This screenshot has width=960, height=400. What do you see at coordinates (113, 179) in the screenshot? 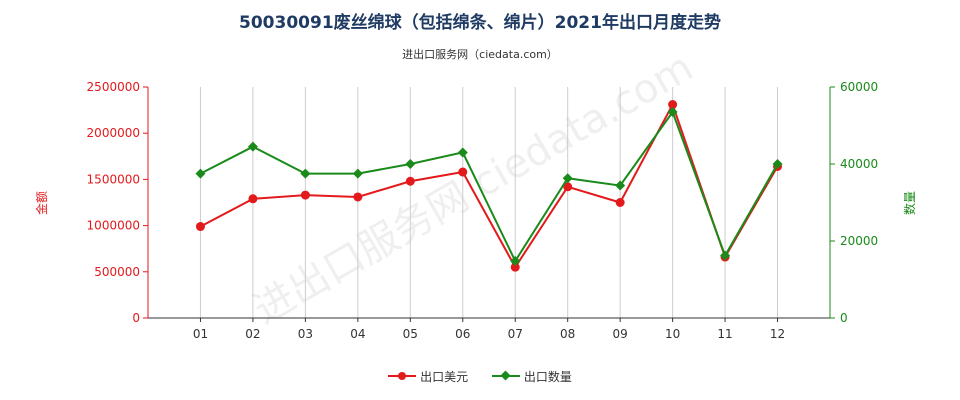
I see `y-left-tick-label: 1500000` at bounding box center [113, 179].